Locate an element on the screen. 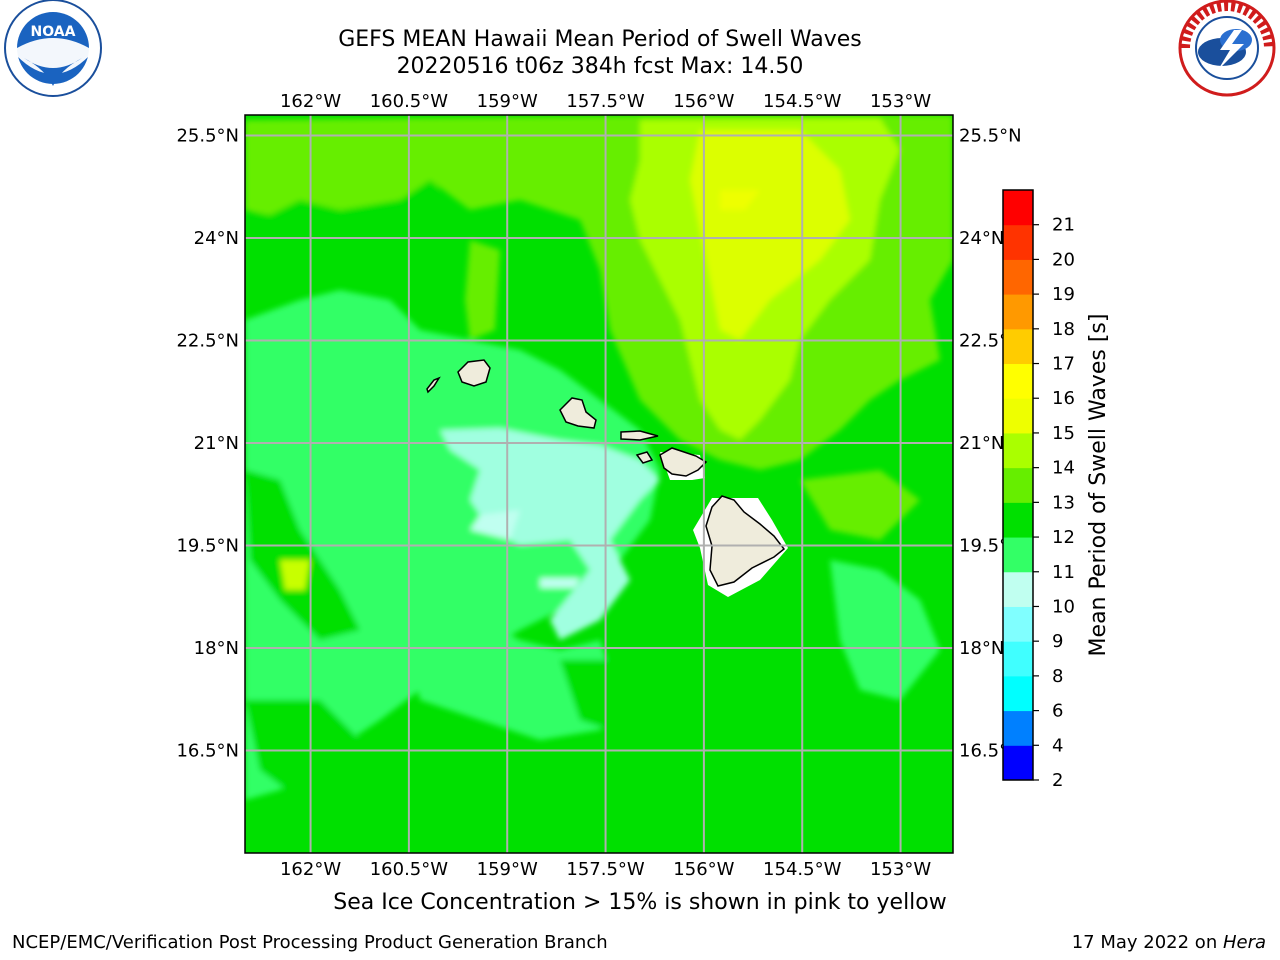 Image resolution: width=1280 pixels, height=960 pixels. colorbar-tick-label: 10 is located at coordinates (1063, 606).